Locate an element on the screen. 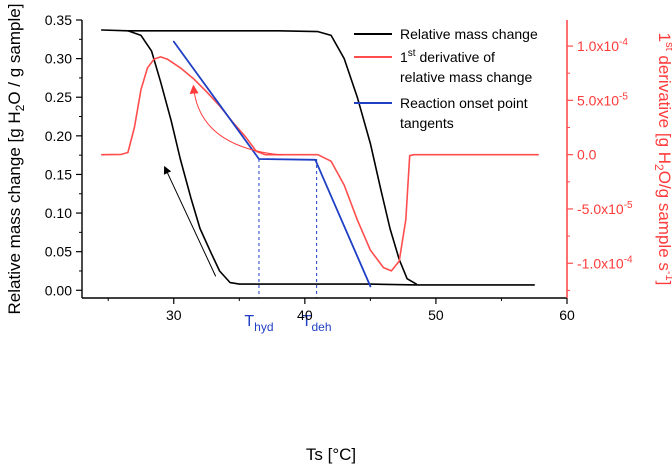 The image size is (672, 468). annotations is located at coordinates (223, 180).